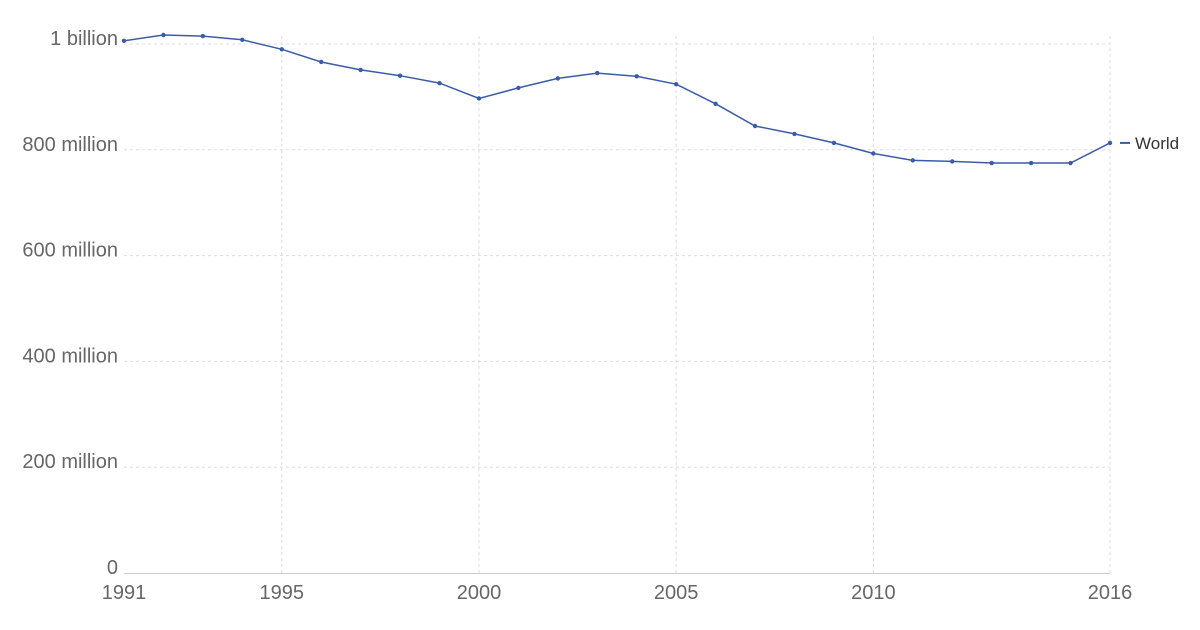 This screenshot has width=1200, height=630. I want to click on legend-label: World, so click(1157, 143).